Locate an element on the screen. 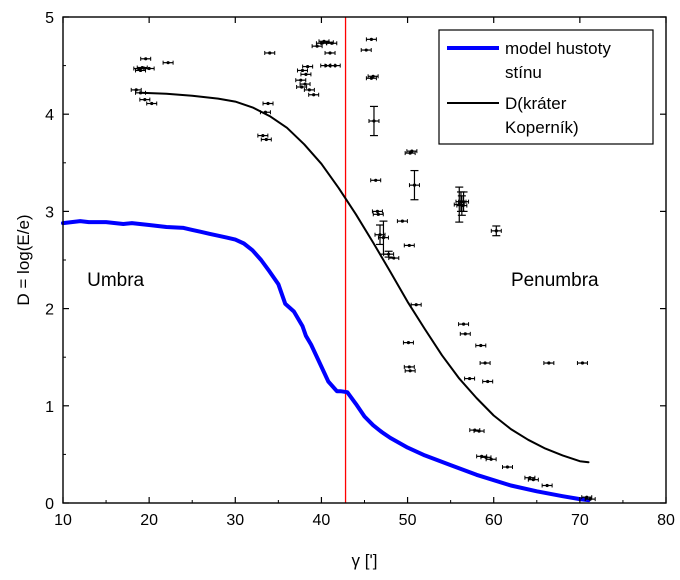 This screenshot has width=680, height=580. y-tick-label: 4 is located at coordinates (49, 115).